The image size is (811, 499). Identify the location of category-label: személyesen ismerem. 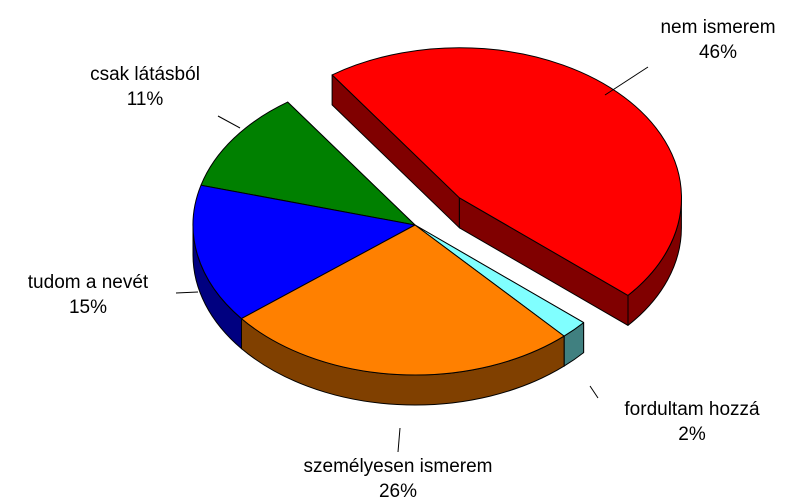
(398, 466).